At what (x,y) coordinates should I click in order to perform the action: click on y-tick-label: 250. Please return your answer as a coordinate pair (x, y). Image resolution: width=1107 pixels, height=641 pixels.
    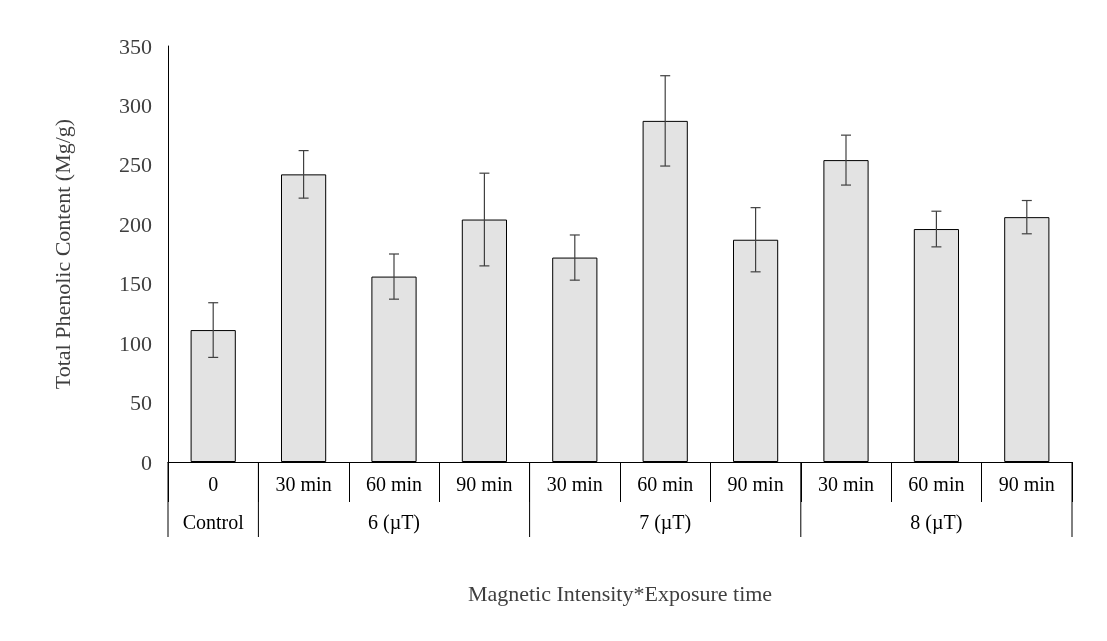
    Looking at the image, I should click on (135, 165).